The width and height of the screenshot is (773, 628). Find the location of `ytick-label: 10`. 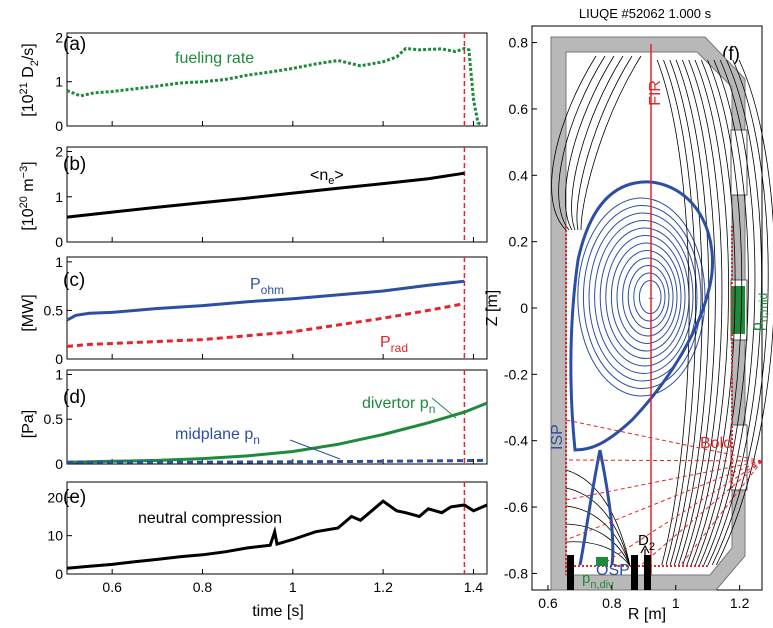

ytick-label: 10 is located at coordinates (55, 536).